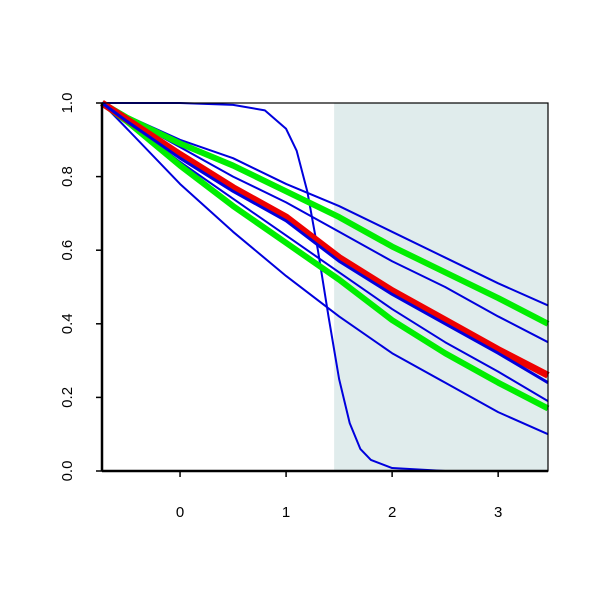 This screenshot has width=600, height=600. Describe the element at coordinates (498, 512) in the screenshot. I see `x-tick-label: 3` at that location.